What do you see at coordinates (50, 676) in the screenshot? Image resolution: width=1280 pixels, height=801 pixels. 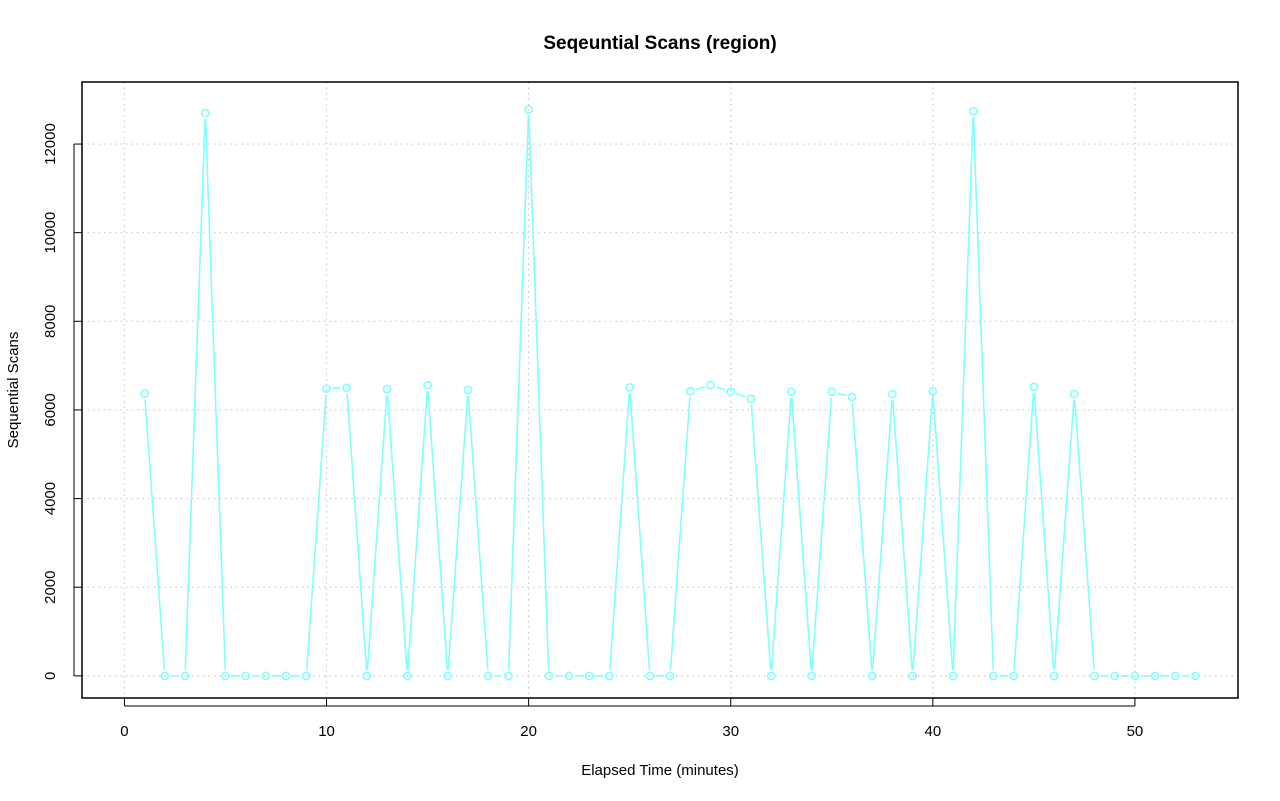 I see `y-tick-label: 0` at bounding box center [50, 676].